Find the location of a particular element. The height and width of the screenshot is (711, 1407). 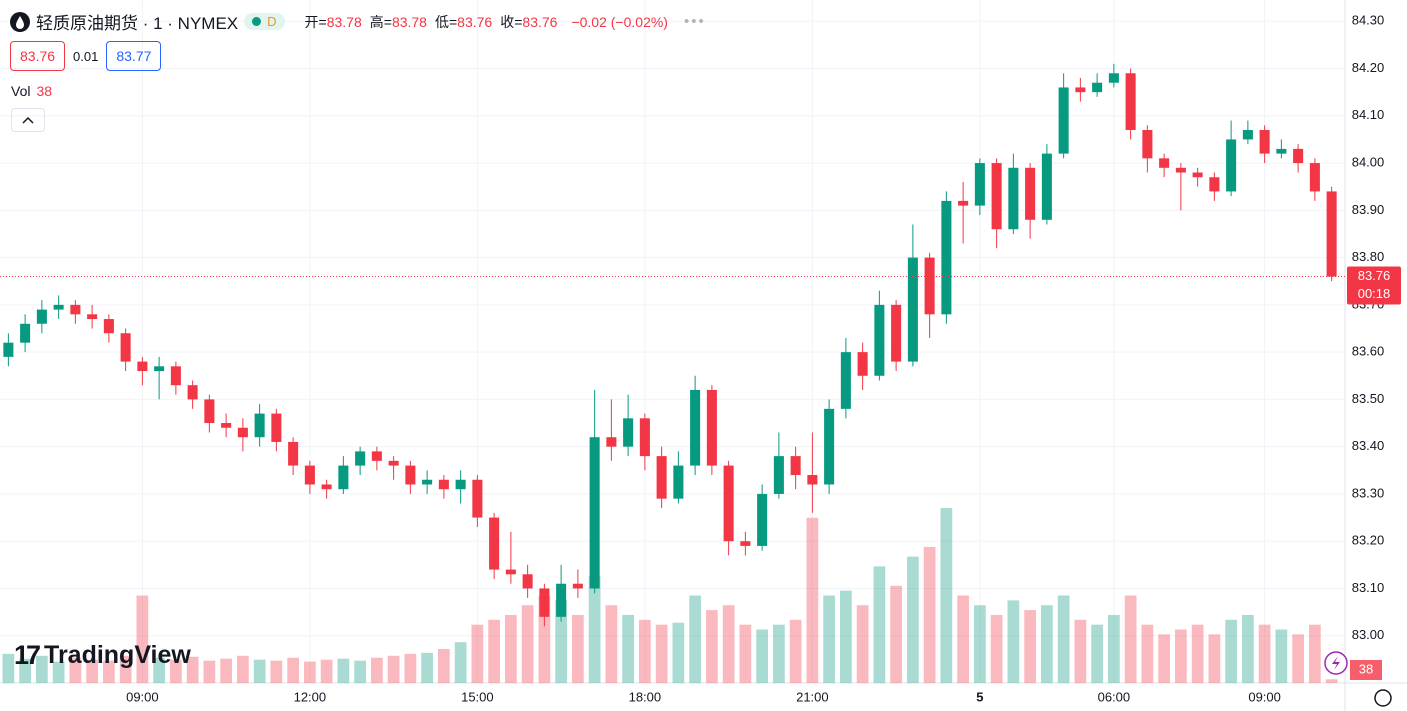

sell-button: 83.76 is located at coordinates (38, 56).